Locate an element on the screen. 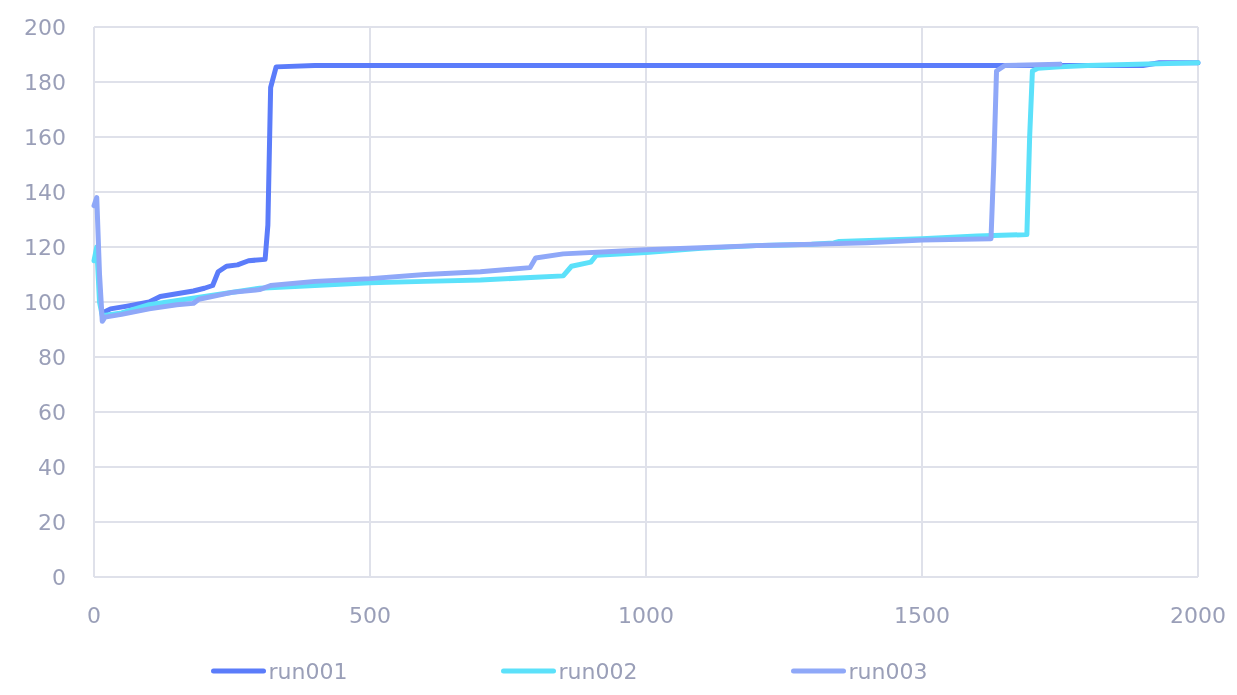 This screenshot has height=695, width=1237. y-tick-label: 0 is located at coordinates (59, 577).